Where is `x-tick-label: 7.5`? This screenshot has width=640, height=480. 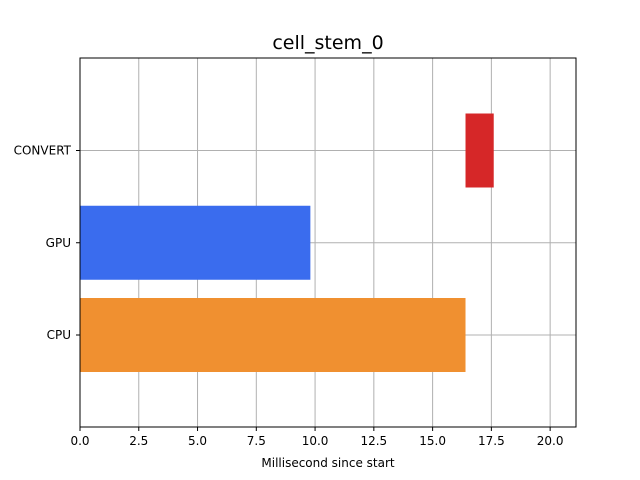 x-tick-label: 7.5 is located at coordinates (256, 441).